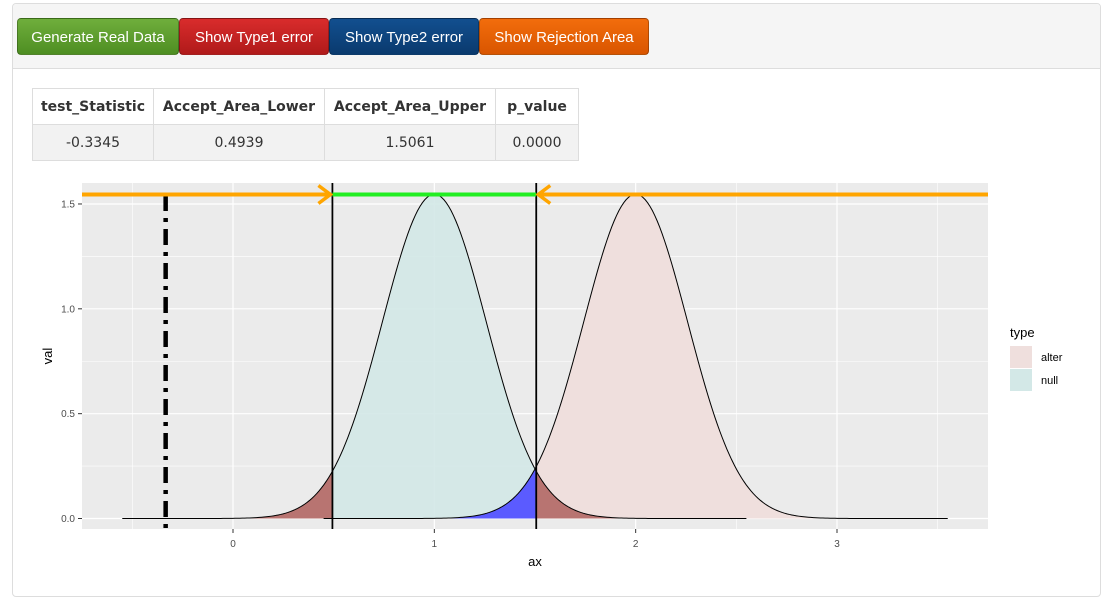  I want to click on y-tick-label: 1.0, so click(68, 309).